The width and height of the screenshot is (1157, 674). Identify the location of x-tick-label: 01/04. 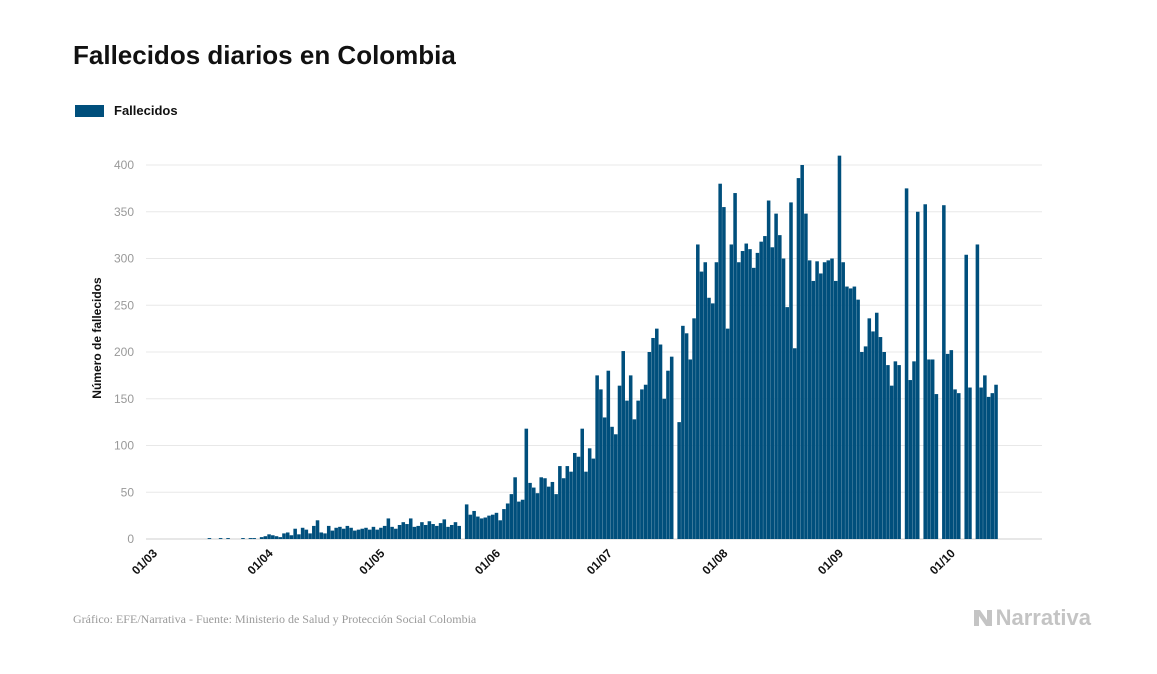
(260, 561).